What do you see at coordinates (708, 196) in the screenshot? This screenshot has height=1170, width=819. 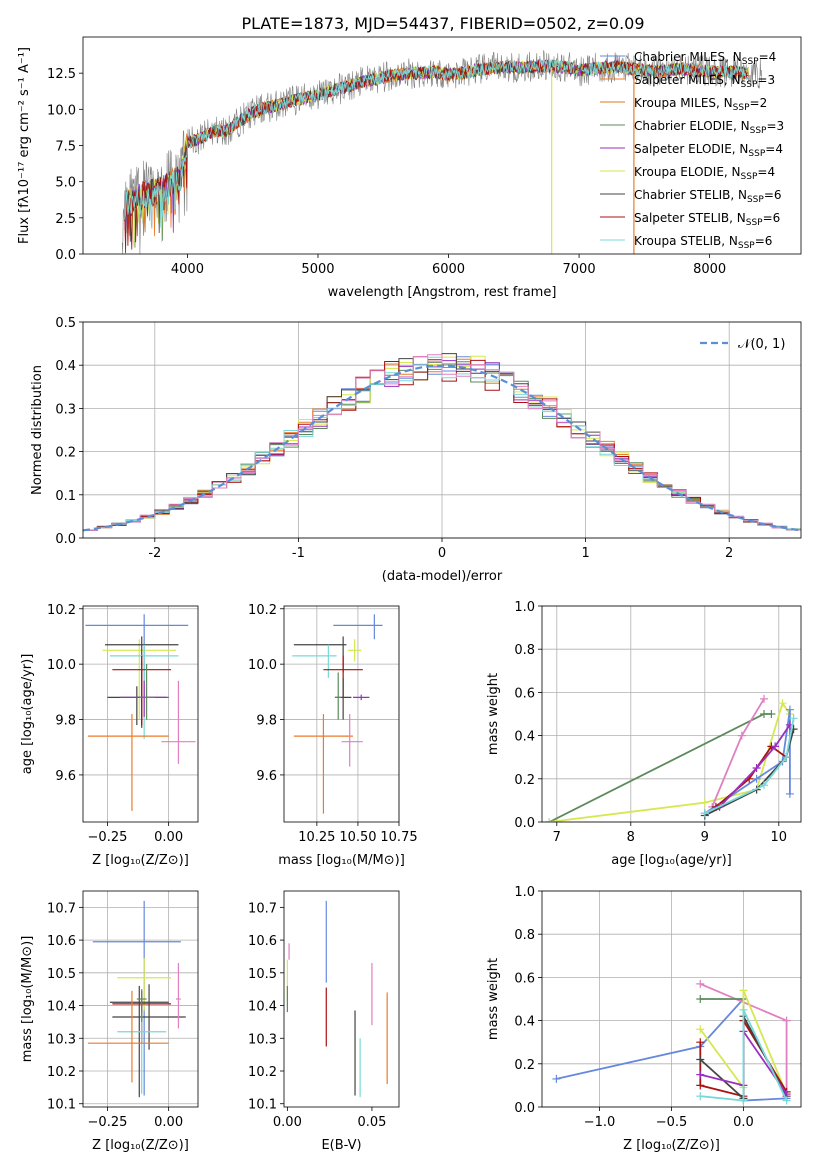 I see `legend-label: Chabrier STELIB, NSSP=6` at bounding box center [708, 196].